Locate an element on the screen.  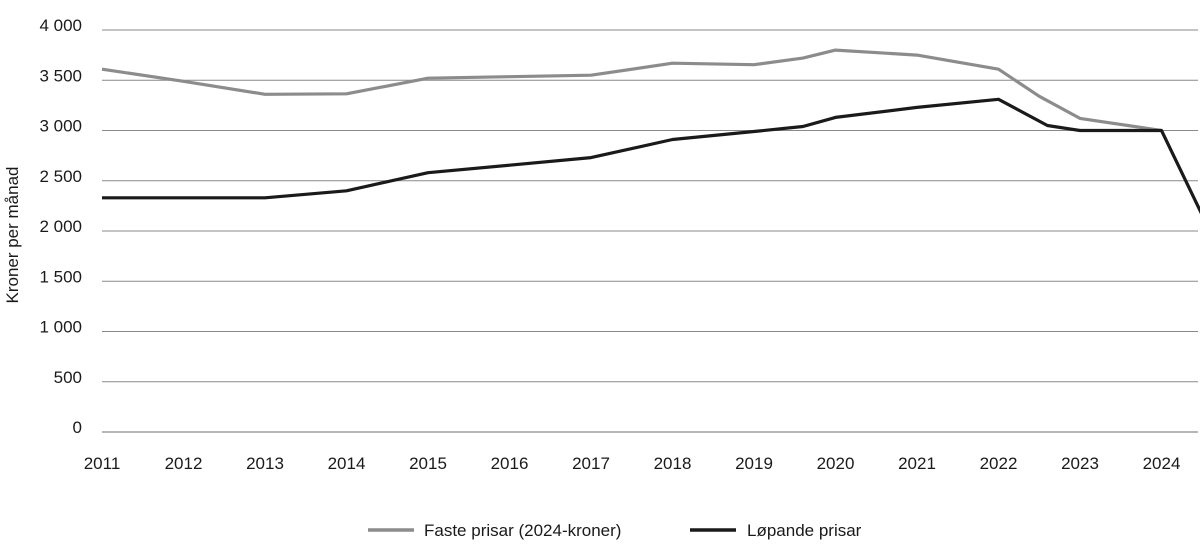
x-tick-label: 2022 is located at coordinates (999, 463).